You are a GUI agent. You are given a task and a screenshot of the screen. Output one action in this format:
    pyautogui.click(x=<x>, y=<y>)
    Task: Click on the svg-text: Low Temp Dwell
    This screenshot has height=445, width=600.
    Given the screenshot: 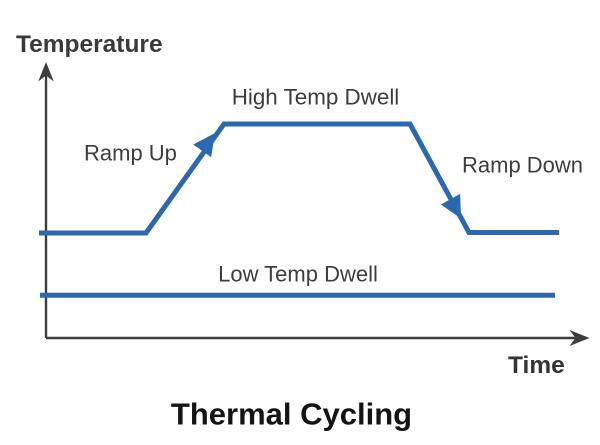 What is the action you would take?
    pyautogui.click(x=298, y=274)
    